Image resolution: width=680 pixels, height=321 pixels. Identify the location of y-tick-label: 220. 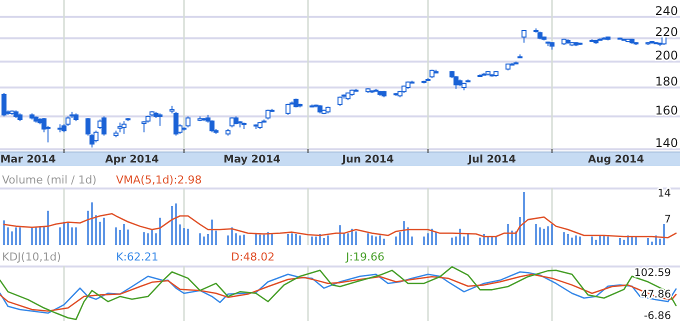
(666, 32).